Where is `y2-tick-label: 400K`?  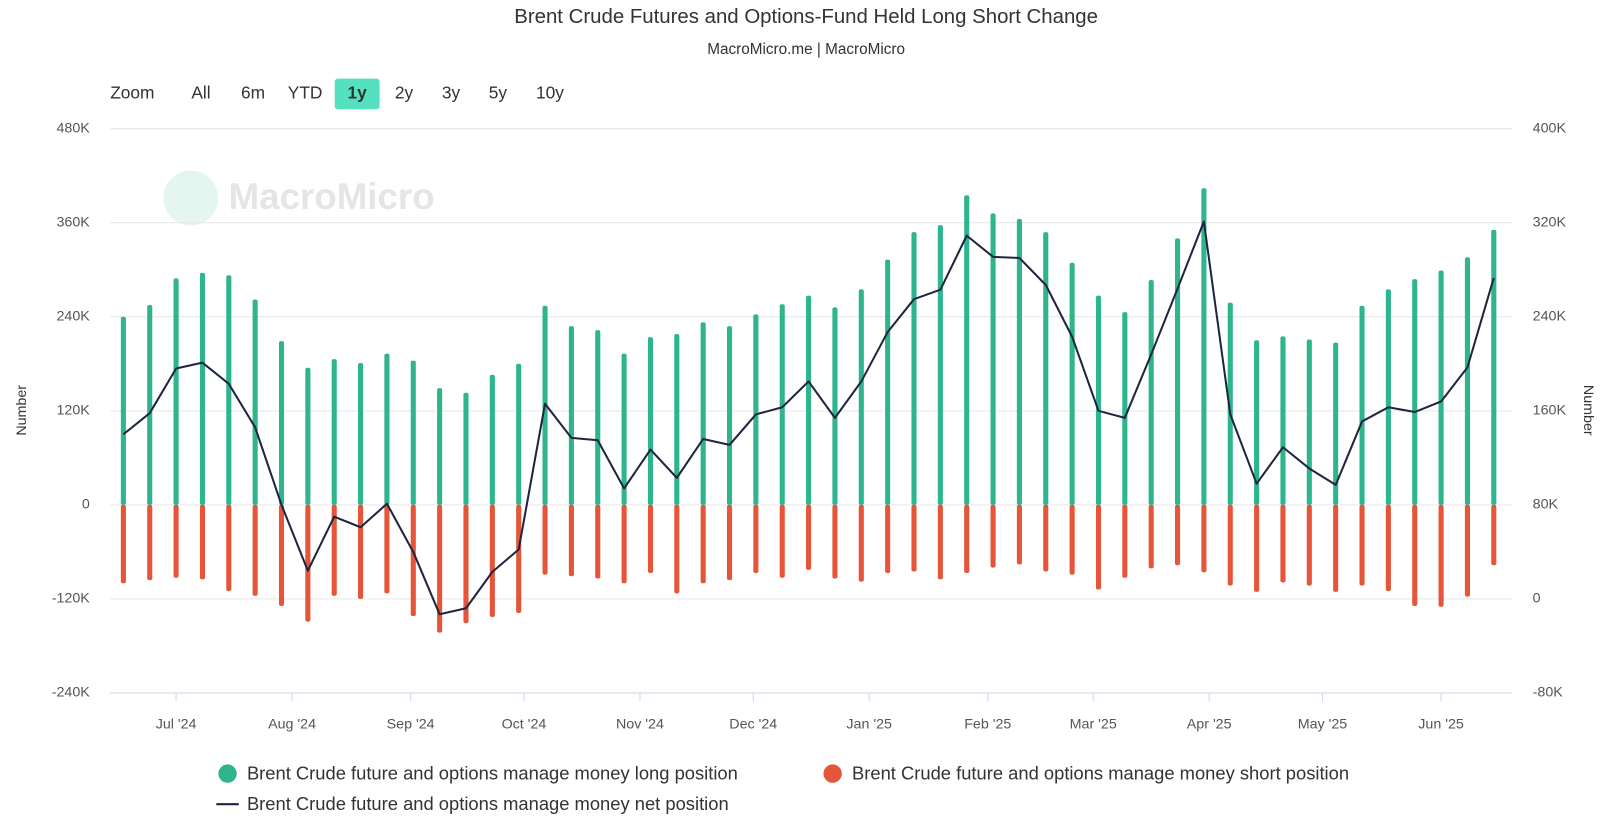
y2-tick-label: 400K is located at coordinates (1550, 128).